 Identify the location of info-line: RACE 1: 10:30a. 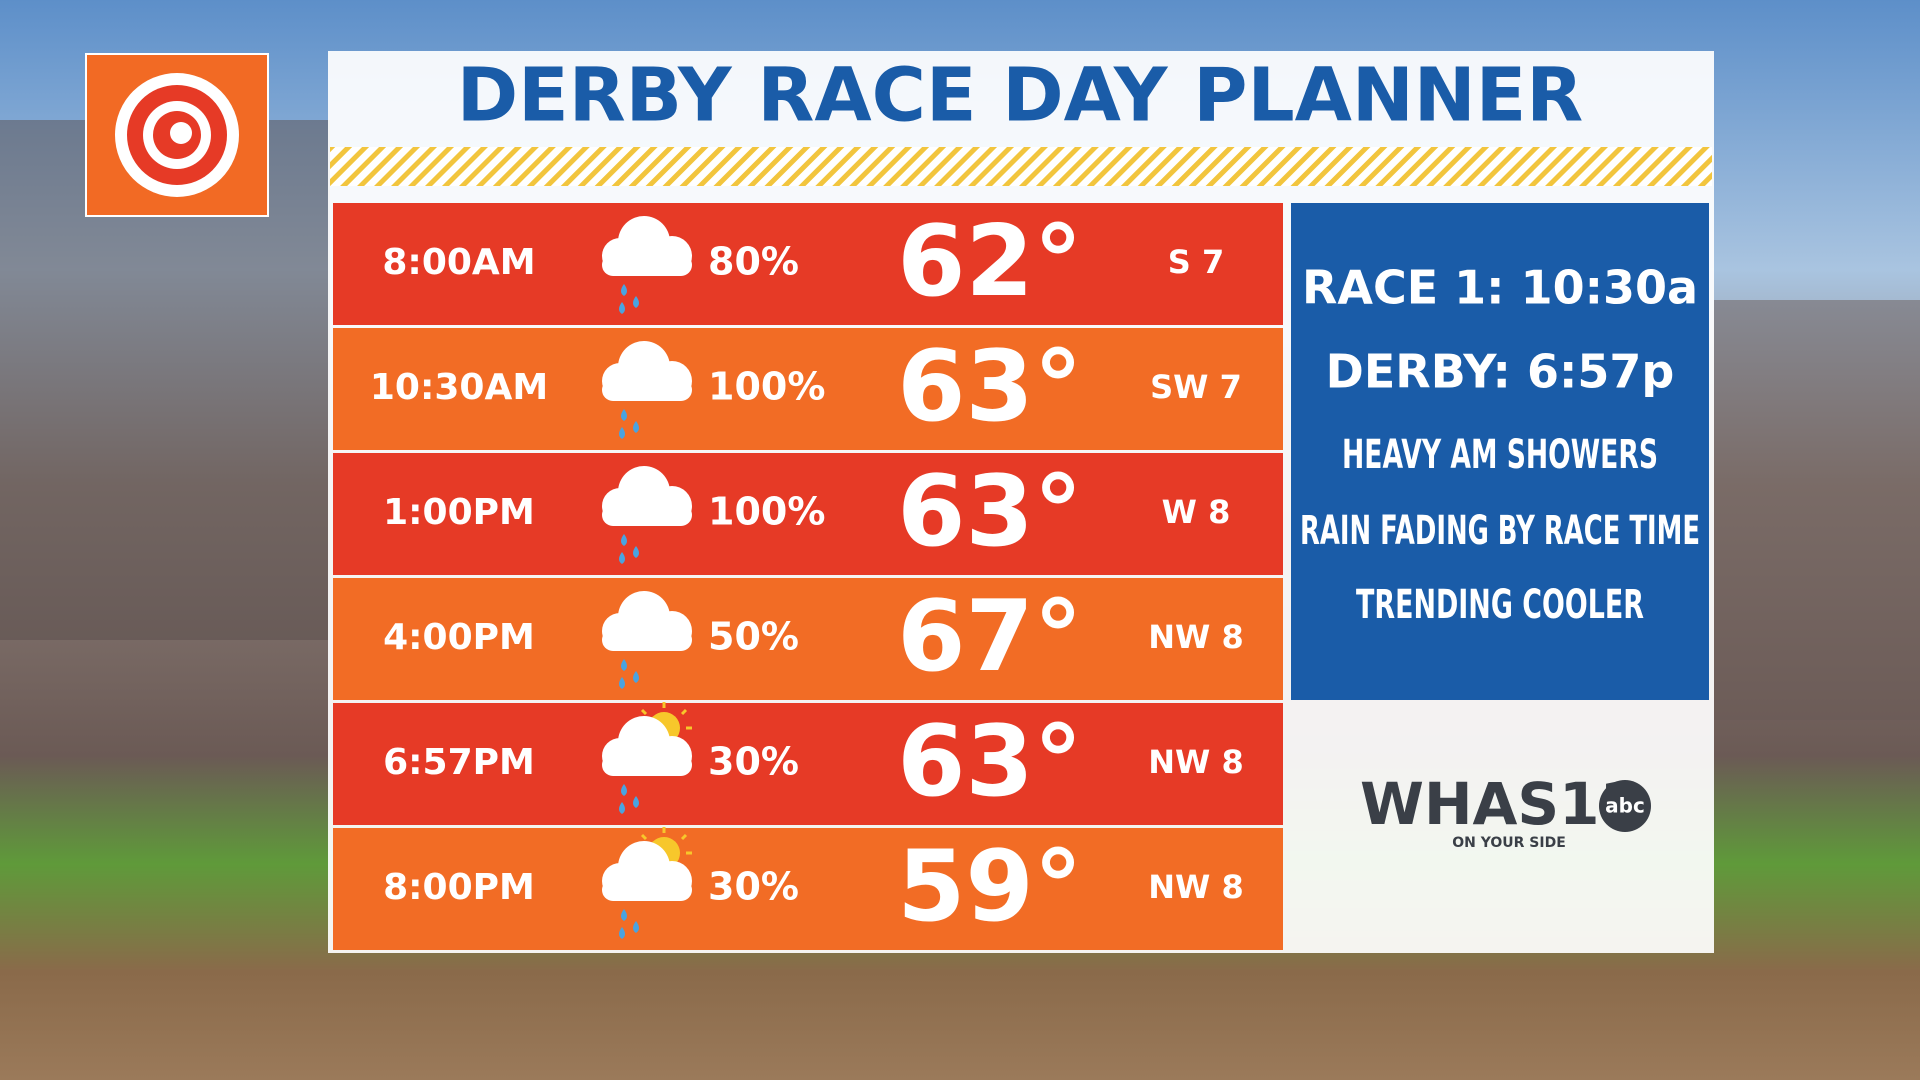
(1500, 288).